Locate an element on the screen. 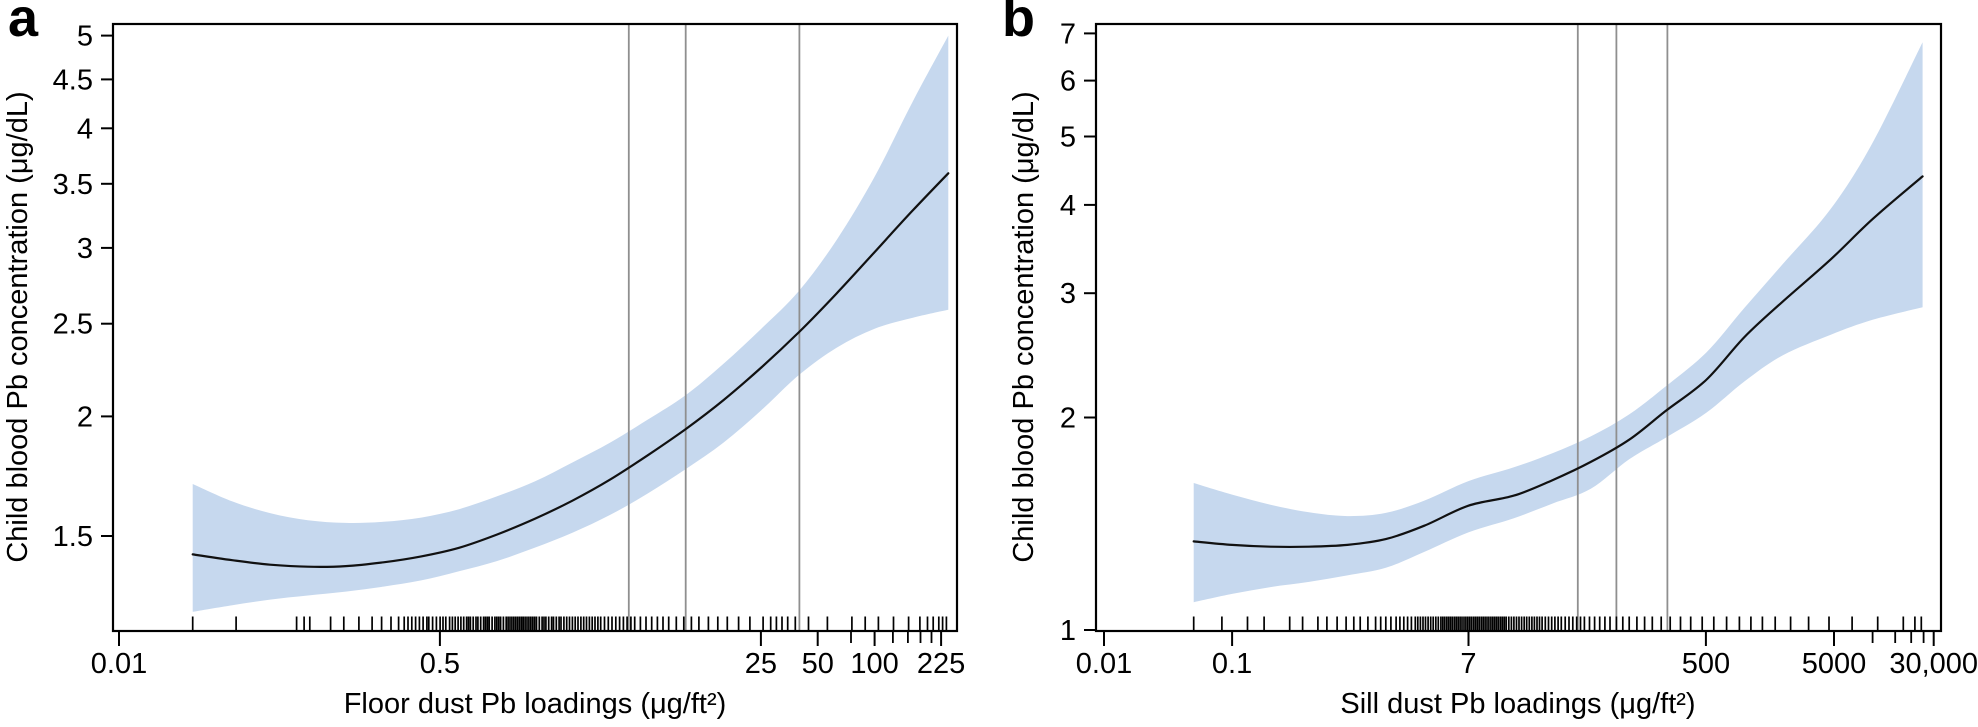  panel-b-y-tick-label: 6 is located at coordinates (1068, 82).